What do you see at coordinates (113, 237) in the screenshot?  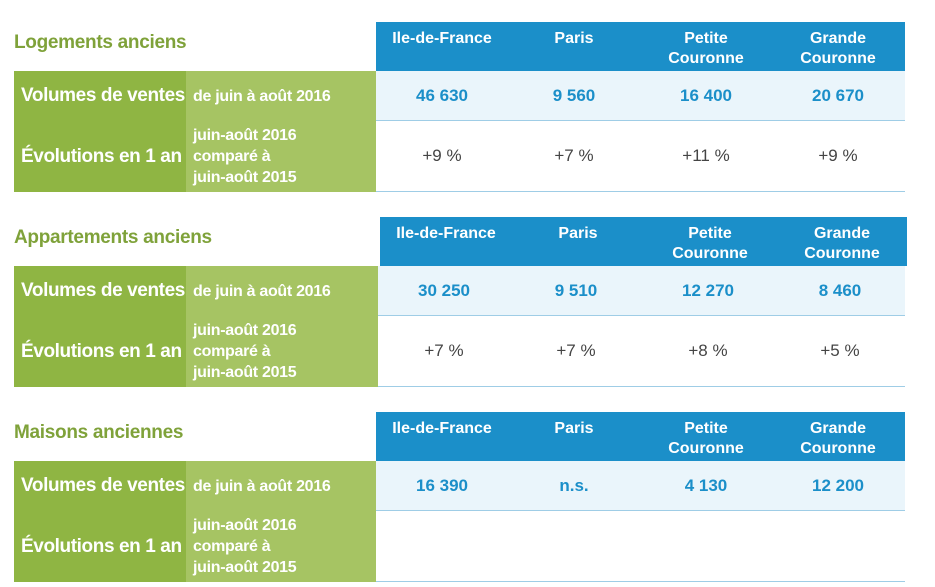 I see `section-title: Appartements anciens` at bounding box center [113, 237].